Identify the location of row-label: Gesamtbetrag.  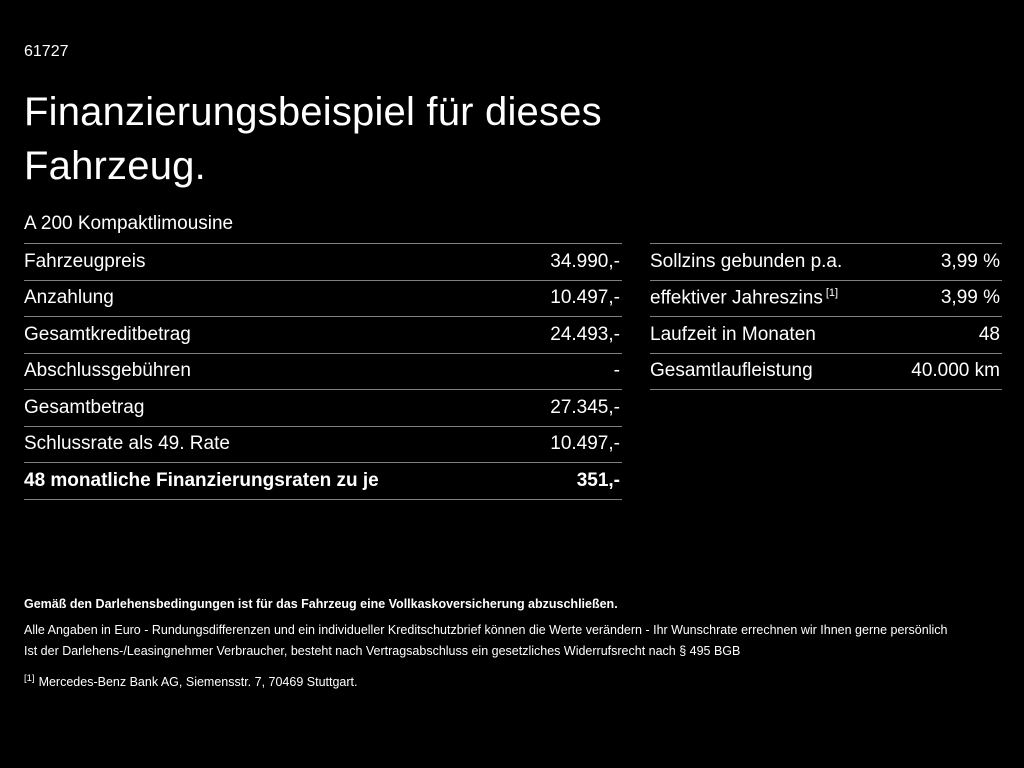
(84, 407).